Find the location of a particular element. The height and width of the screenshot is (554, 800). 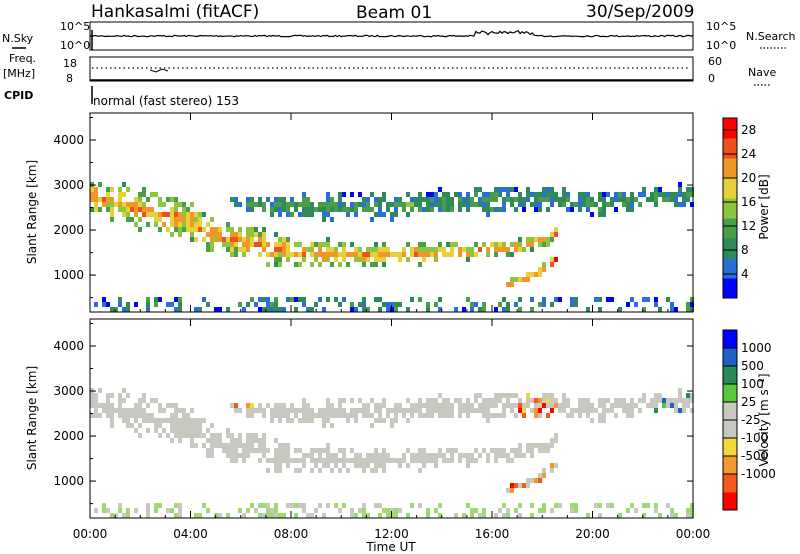

y-tick-label: 1000 is located at coordinates (68, 481).